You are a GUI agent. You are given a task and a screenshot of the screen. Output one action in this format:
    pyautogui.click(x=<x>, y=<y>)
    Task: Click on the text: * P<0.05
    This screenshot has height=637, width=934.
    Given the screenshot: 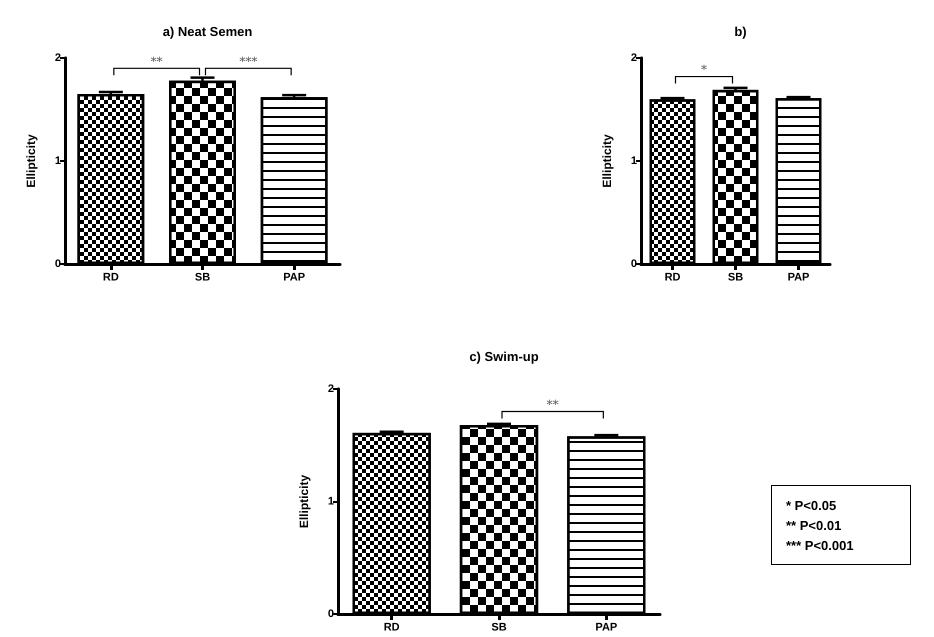 What is the action you would take?
    pyautogui.click(x=812, y=506)
    